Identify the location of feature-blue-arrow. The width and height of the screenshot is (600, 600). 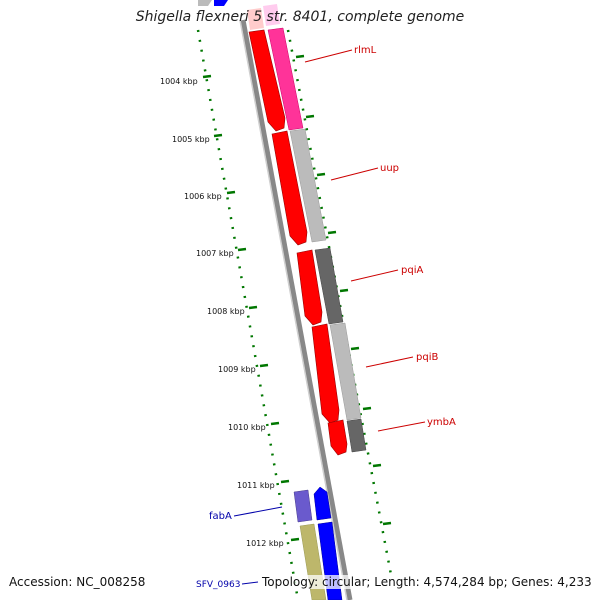
(322, 503).